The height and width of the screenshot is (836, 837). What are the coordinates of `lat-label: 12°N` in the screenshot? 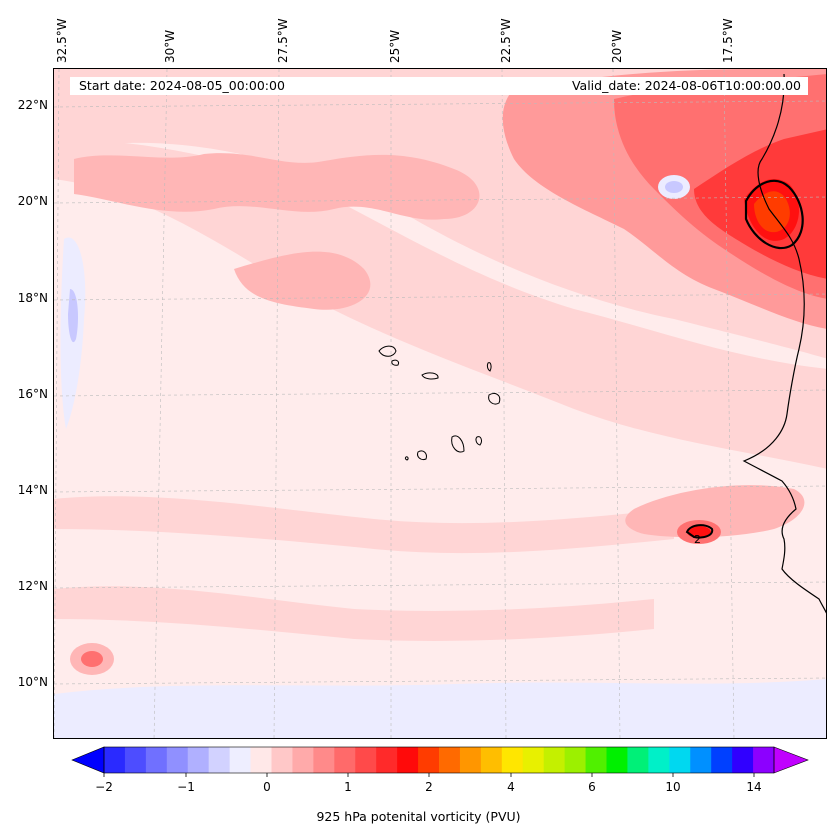 It's located at (32, 586).